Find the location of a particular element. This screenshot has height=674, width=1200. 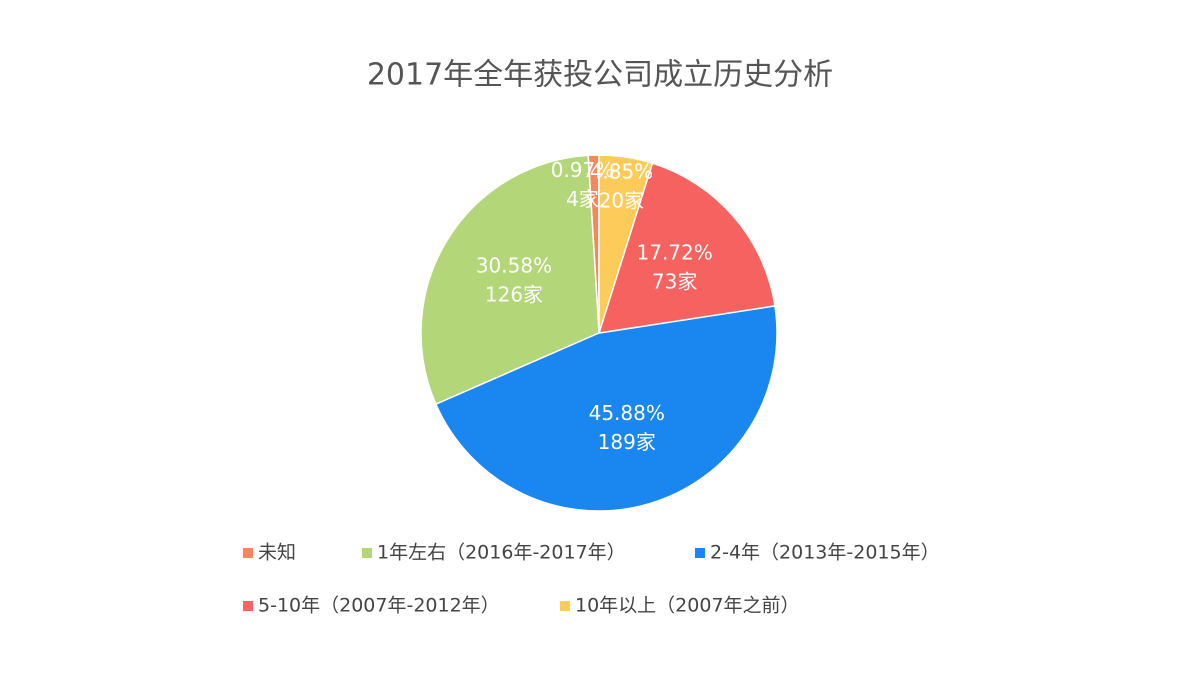

legend-label: 1年左右（2016年-2017年） is located at coordinates (501, 553).